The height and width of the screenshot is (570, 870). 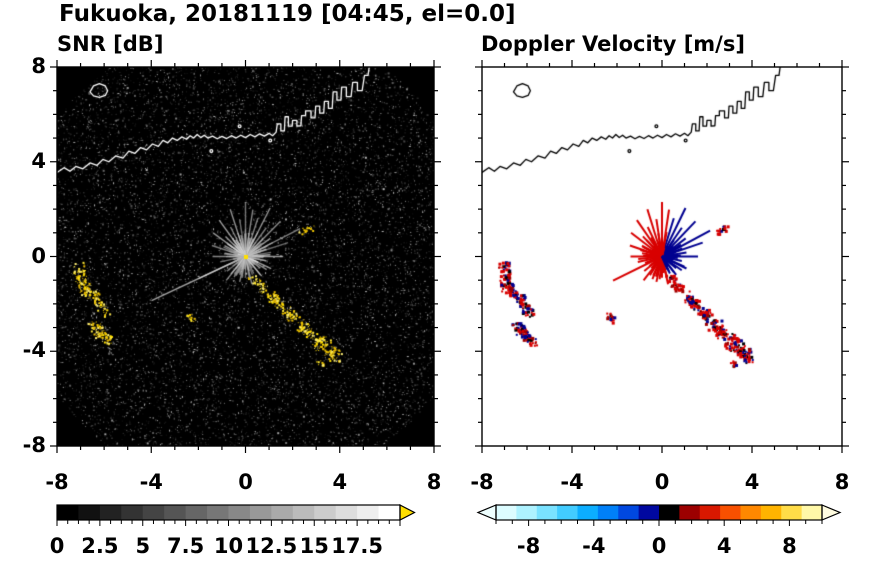 I want to click on y-tick-label: -8, so click(x=34, y=445).